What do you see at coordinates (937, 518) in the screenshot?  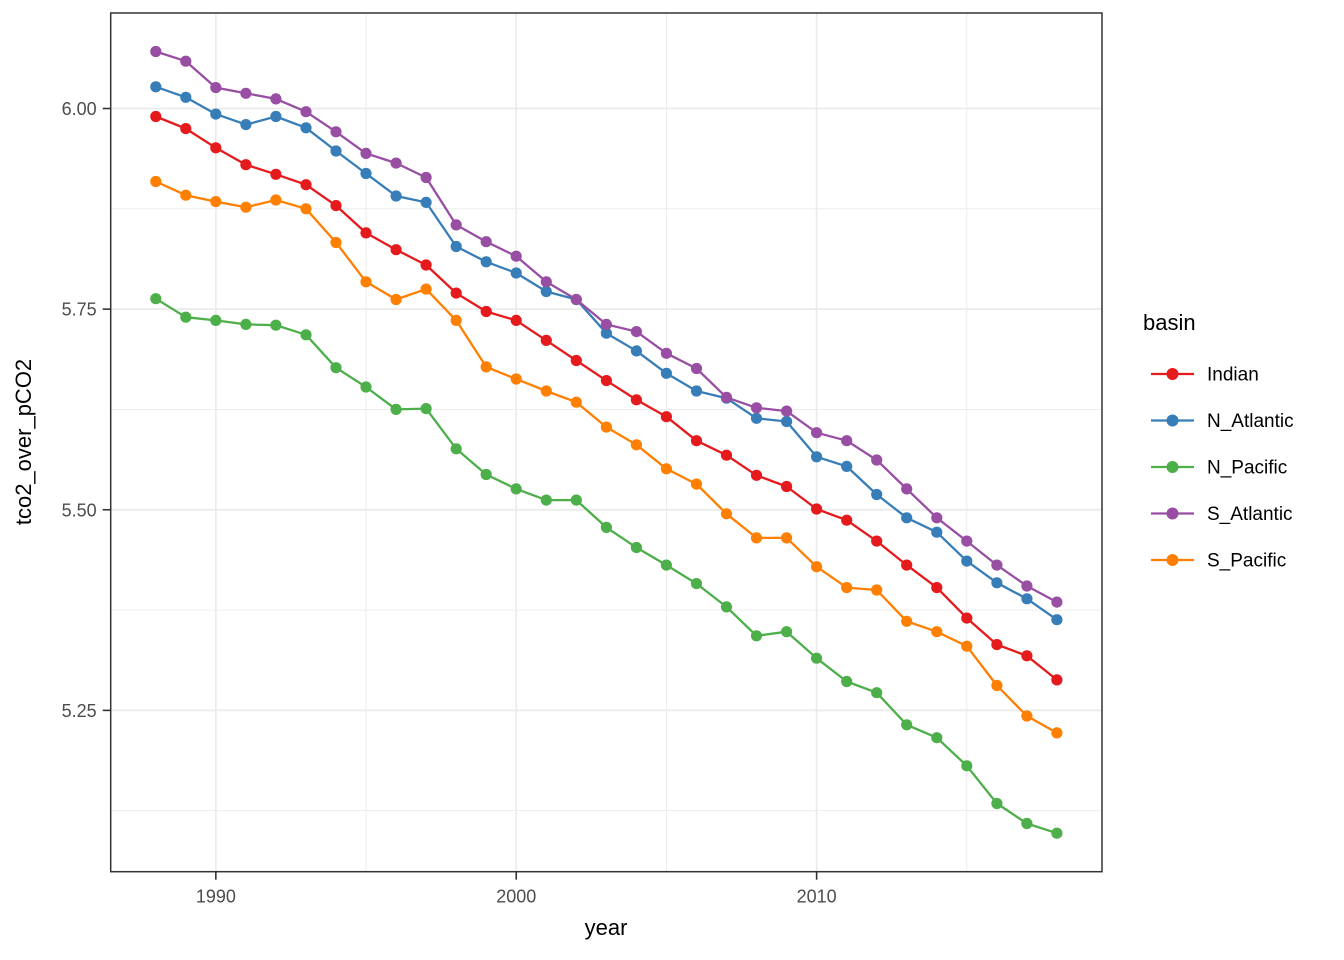 I see `point-S_Atlantic-2014` at bounding box center [937, 518].